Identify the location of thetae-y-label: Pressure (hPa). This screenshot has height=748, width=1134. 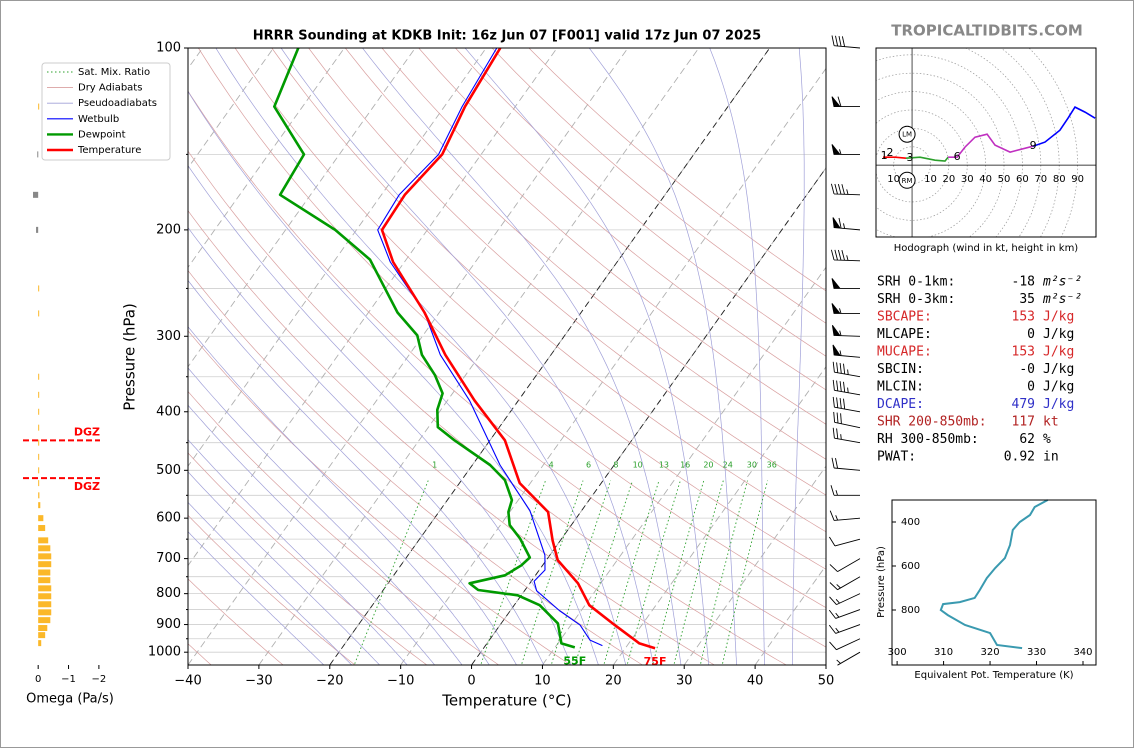
(881, 582).